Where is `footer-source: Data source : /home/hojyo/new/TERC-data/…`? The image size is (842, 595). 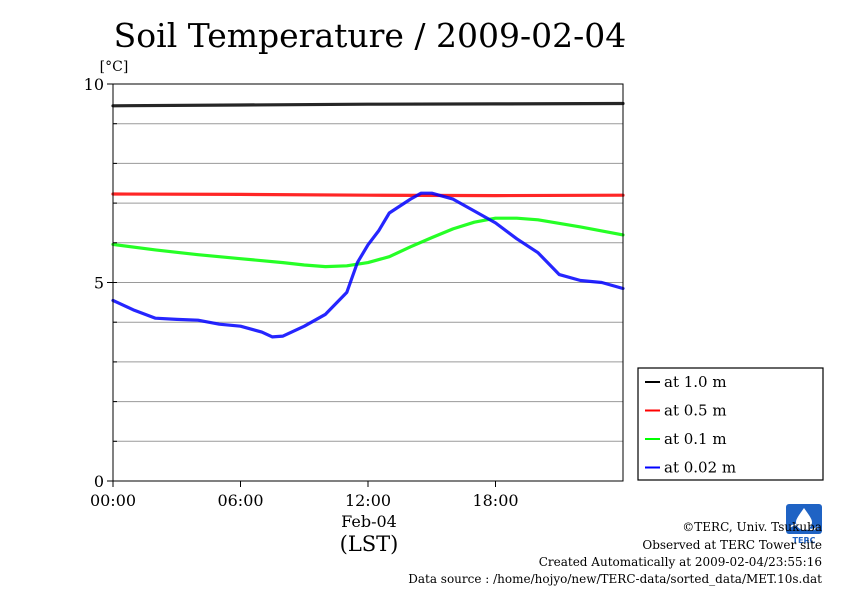 footer-source: Data source : /home/hojyo/new/TERC-data/… is located at coordinates (615, 579).